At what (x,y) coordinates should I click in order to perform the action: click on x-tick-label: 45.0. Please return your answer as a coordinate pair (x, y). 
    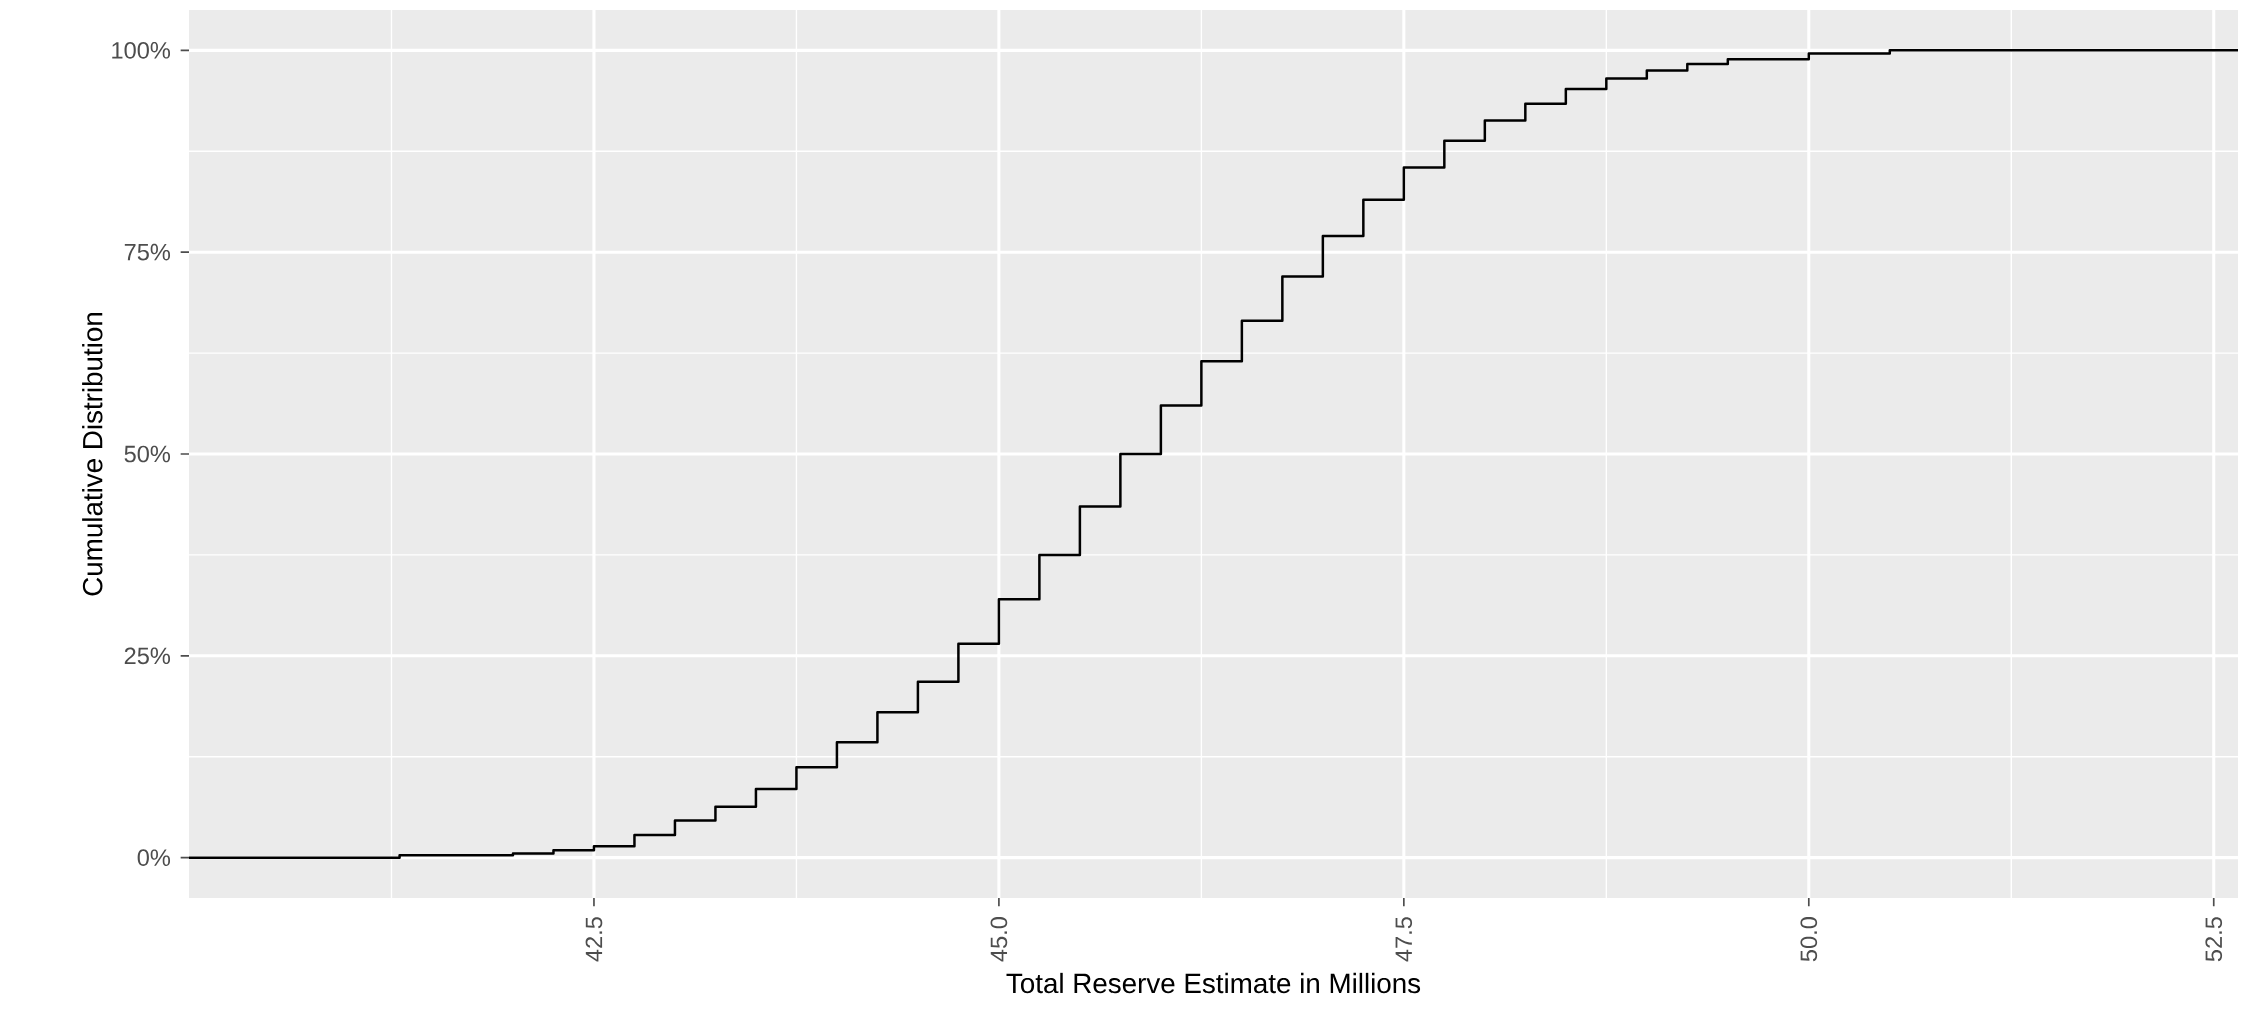
    Looking at the image, I should click on (999, 939).